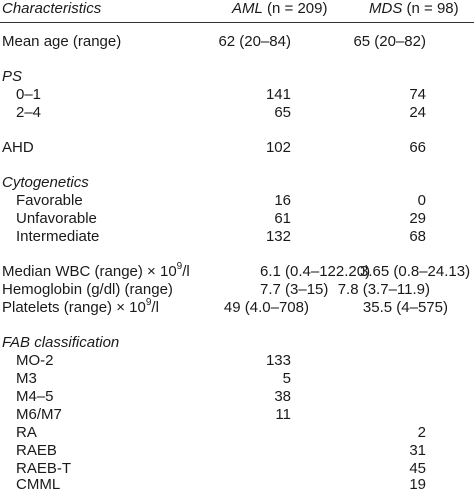 The image size is (474, 494). I want to click on aml-value: 62 (20–84), so click(254, 41).